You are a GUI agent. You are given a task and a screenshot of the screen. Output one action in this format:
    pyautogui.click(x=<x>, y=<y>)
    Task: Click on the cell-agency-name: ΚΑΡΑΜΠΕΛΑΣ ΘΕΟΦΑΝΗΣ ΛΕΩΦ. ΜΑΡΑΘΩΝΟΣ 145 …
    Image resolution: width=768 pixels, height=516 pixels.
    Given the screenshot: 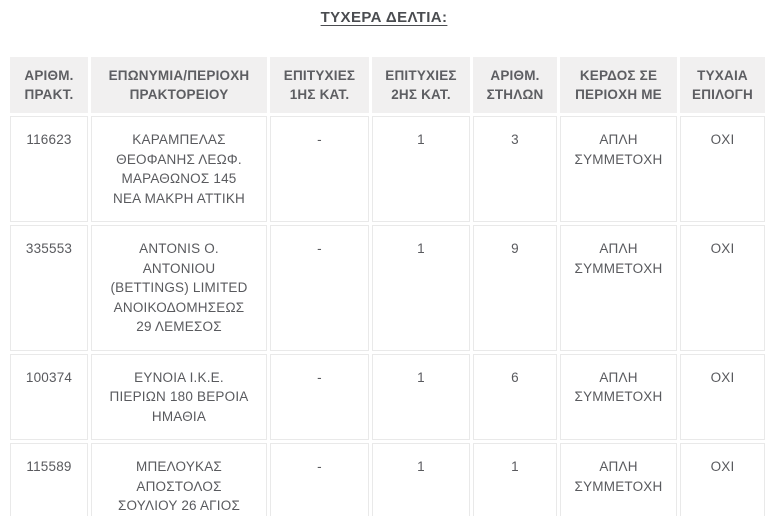 What is the action you would take?
    pyautogui.click(x=179, y=169)
    